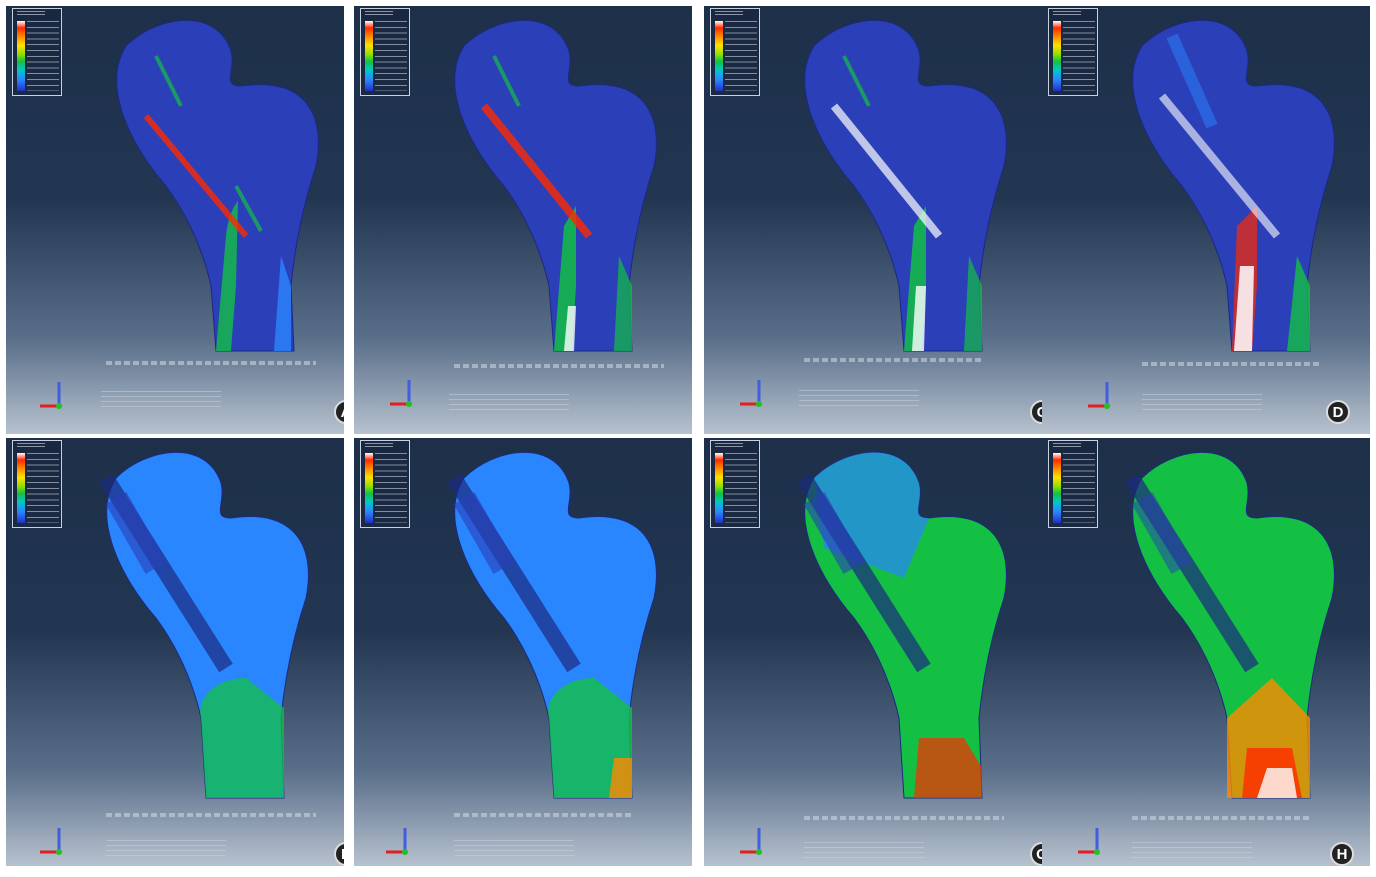 The width and height of the screenshot is (1376, 877). Describe the element at coordinates (1338, 412) in the screenshot. I see `panel-label-d: D` at that location.